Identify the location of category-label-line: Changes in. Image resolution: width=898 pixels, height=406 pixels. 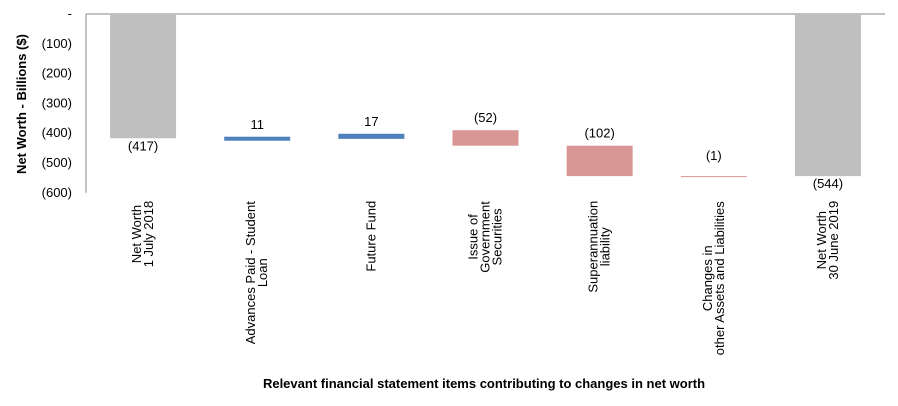
(707, 278).